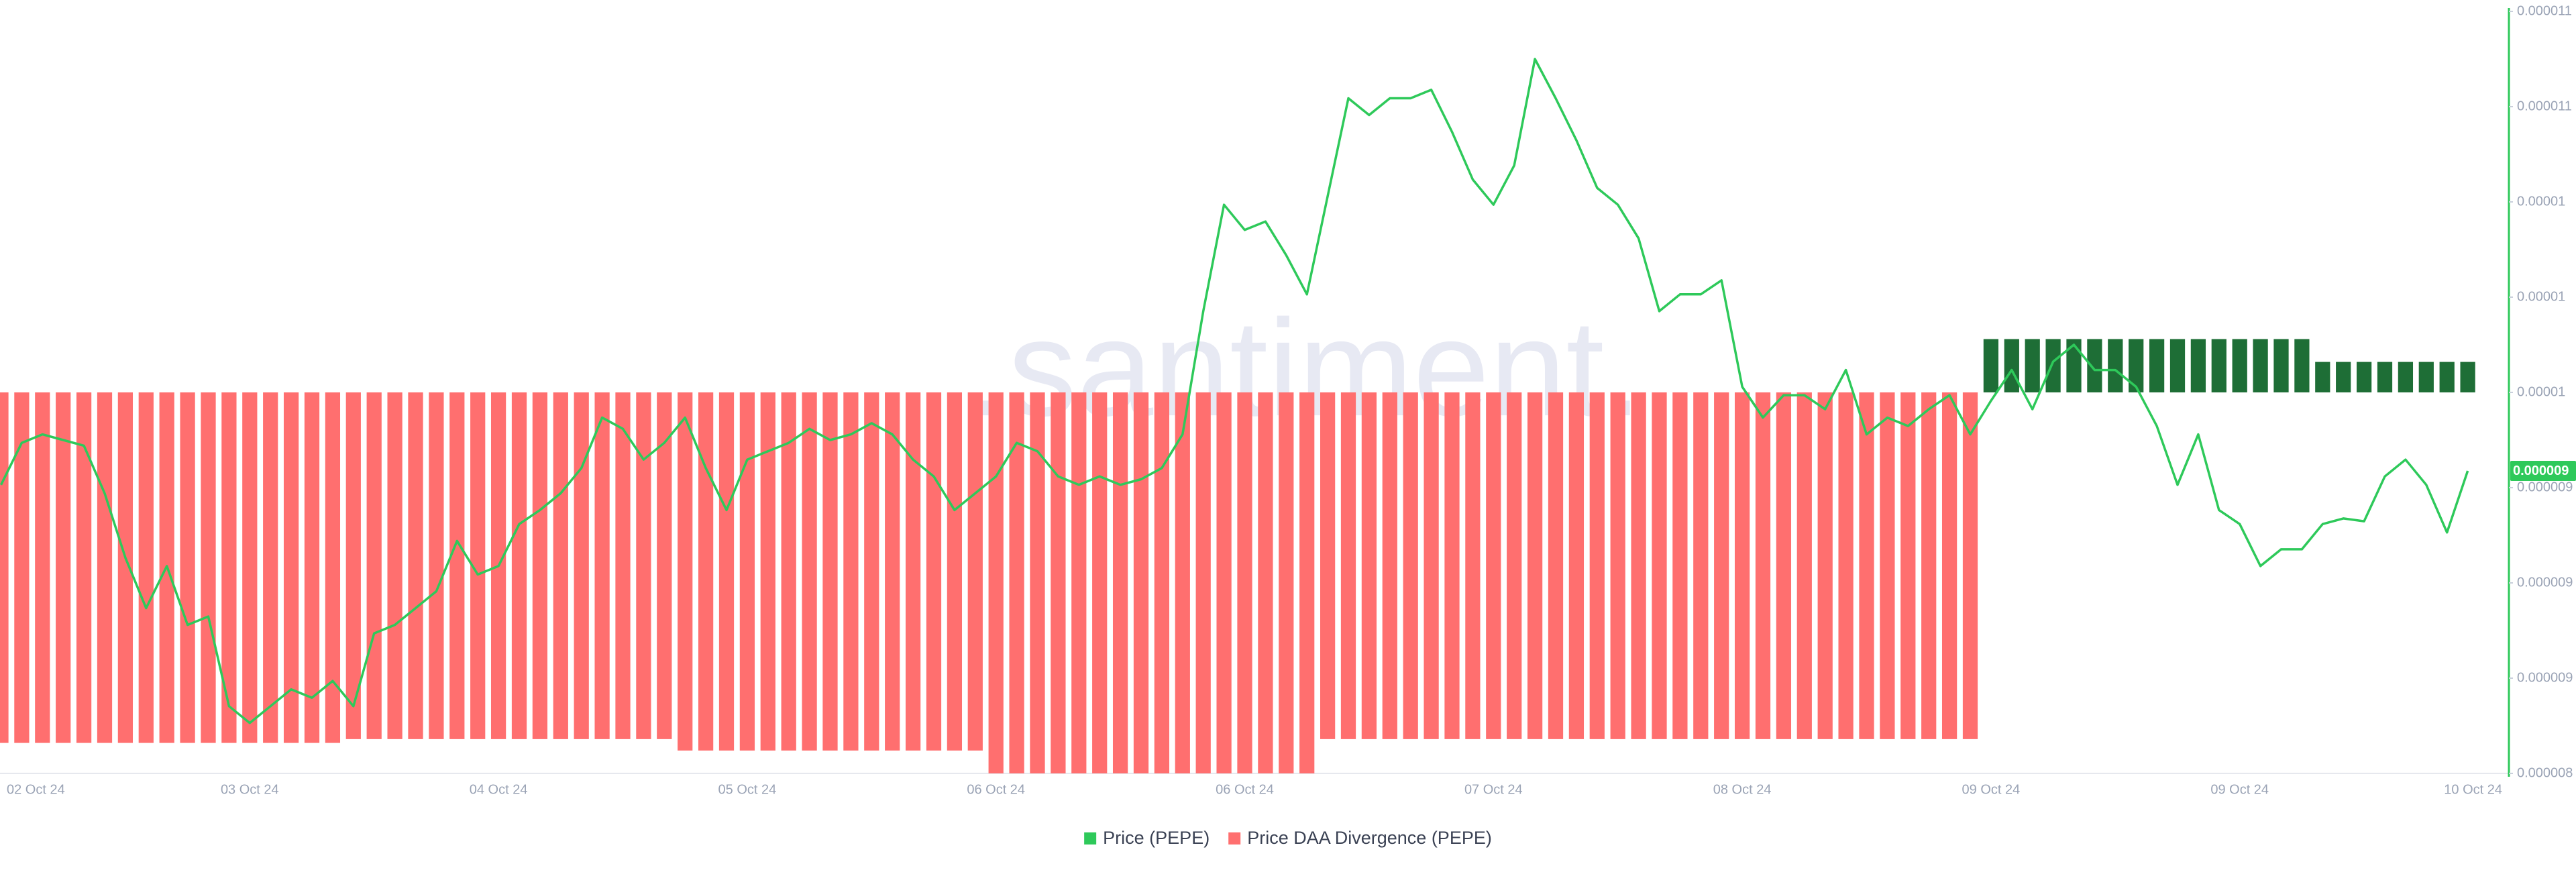 The width and height of the screenshot is (2576, 872). What do you see at coordinates (36, 790) in the screenshot?
I see `x-tick-label: 02 Oct 24` at bounding box center [36, 790].